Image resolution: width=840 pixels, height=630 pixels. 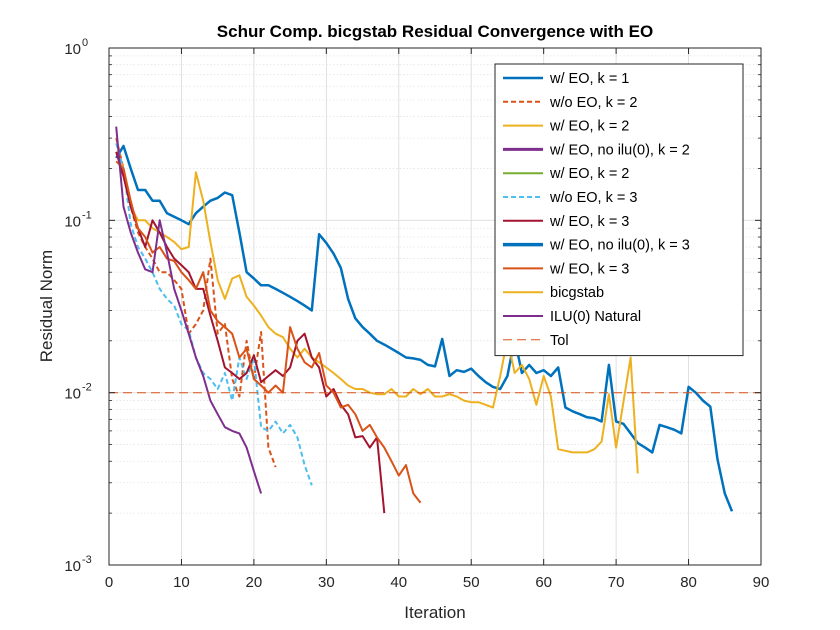 I want to click on legend-box, so click(x=619, y=210).